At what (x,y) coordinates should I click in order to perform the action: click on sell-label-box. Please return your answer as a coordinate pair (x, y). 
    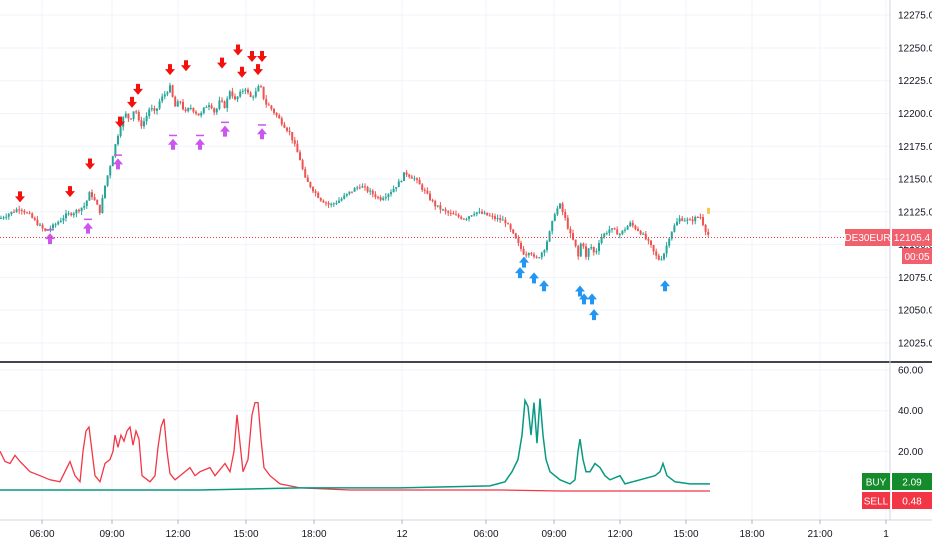
    Looking at the image, I should click on (876, 500).